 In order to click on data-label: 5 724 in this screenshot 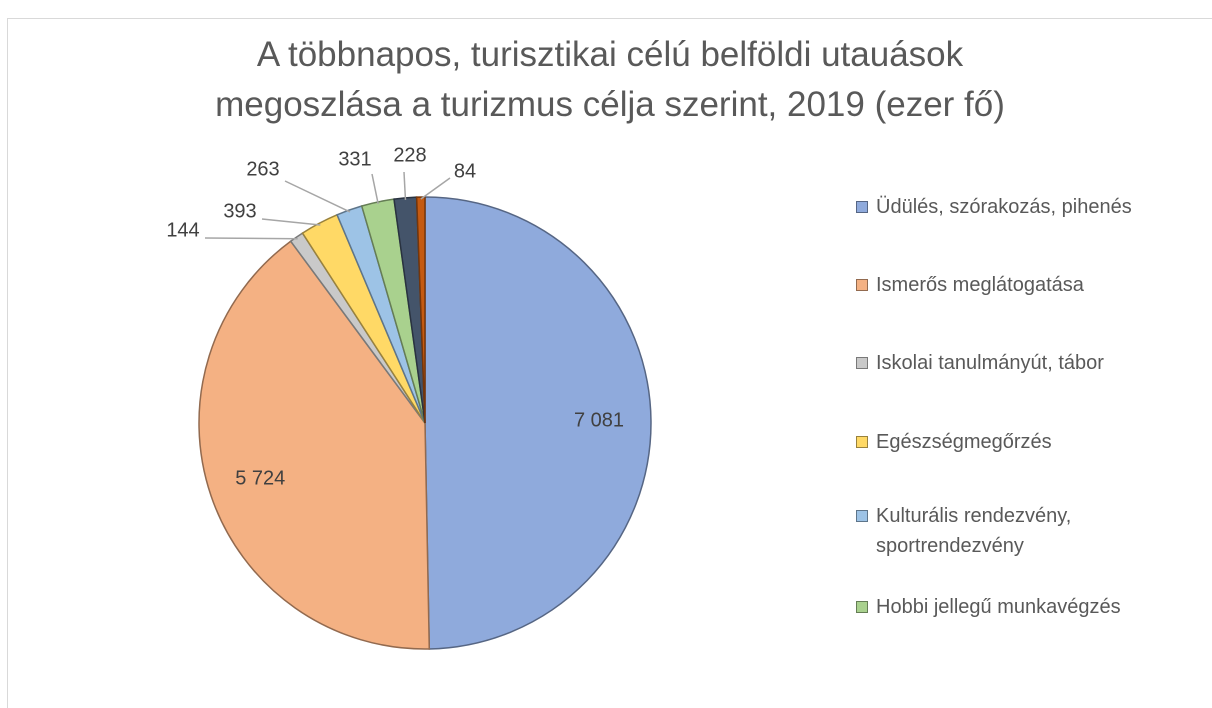, I will do `click(260, 478)`.